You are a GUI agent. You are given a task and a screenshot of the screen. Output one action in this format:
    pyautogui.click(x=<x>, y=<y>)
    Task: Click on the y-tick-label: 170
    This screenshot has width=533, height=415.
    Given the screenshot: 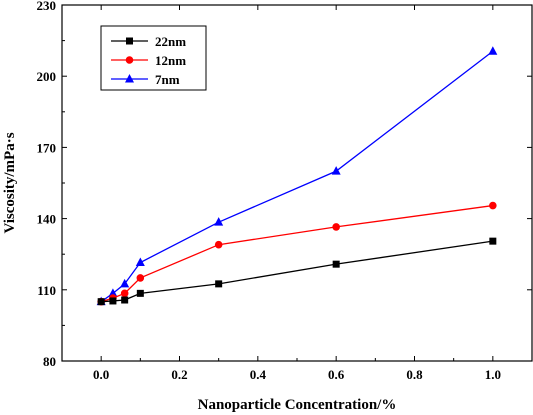 What is the action you would take?
    pyautogui.click(x=47, y=147)
    